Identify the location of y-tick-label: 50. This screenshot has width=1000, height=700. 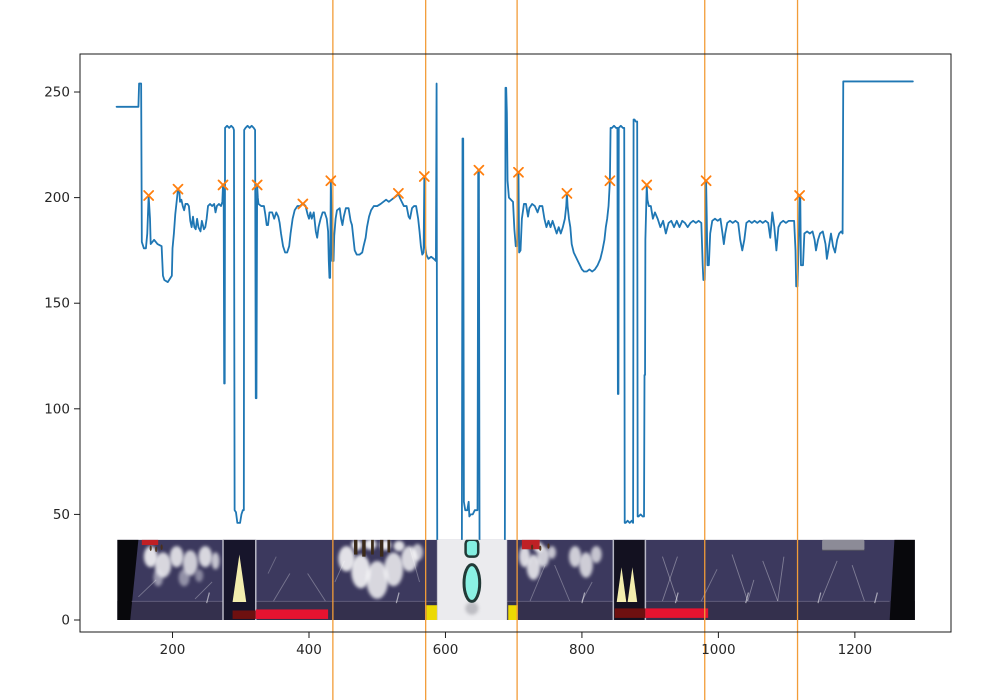
(61, 515).